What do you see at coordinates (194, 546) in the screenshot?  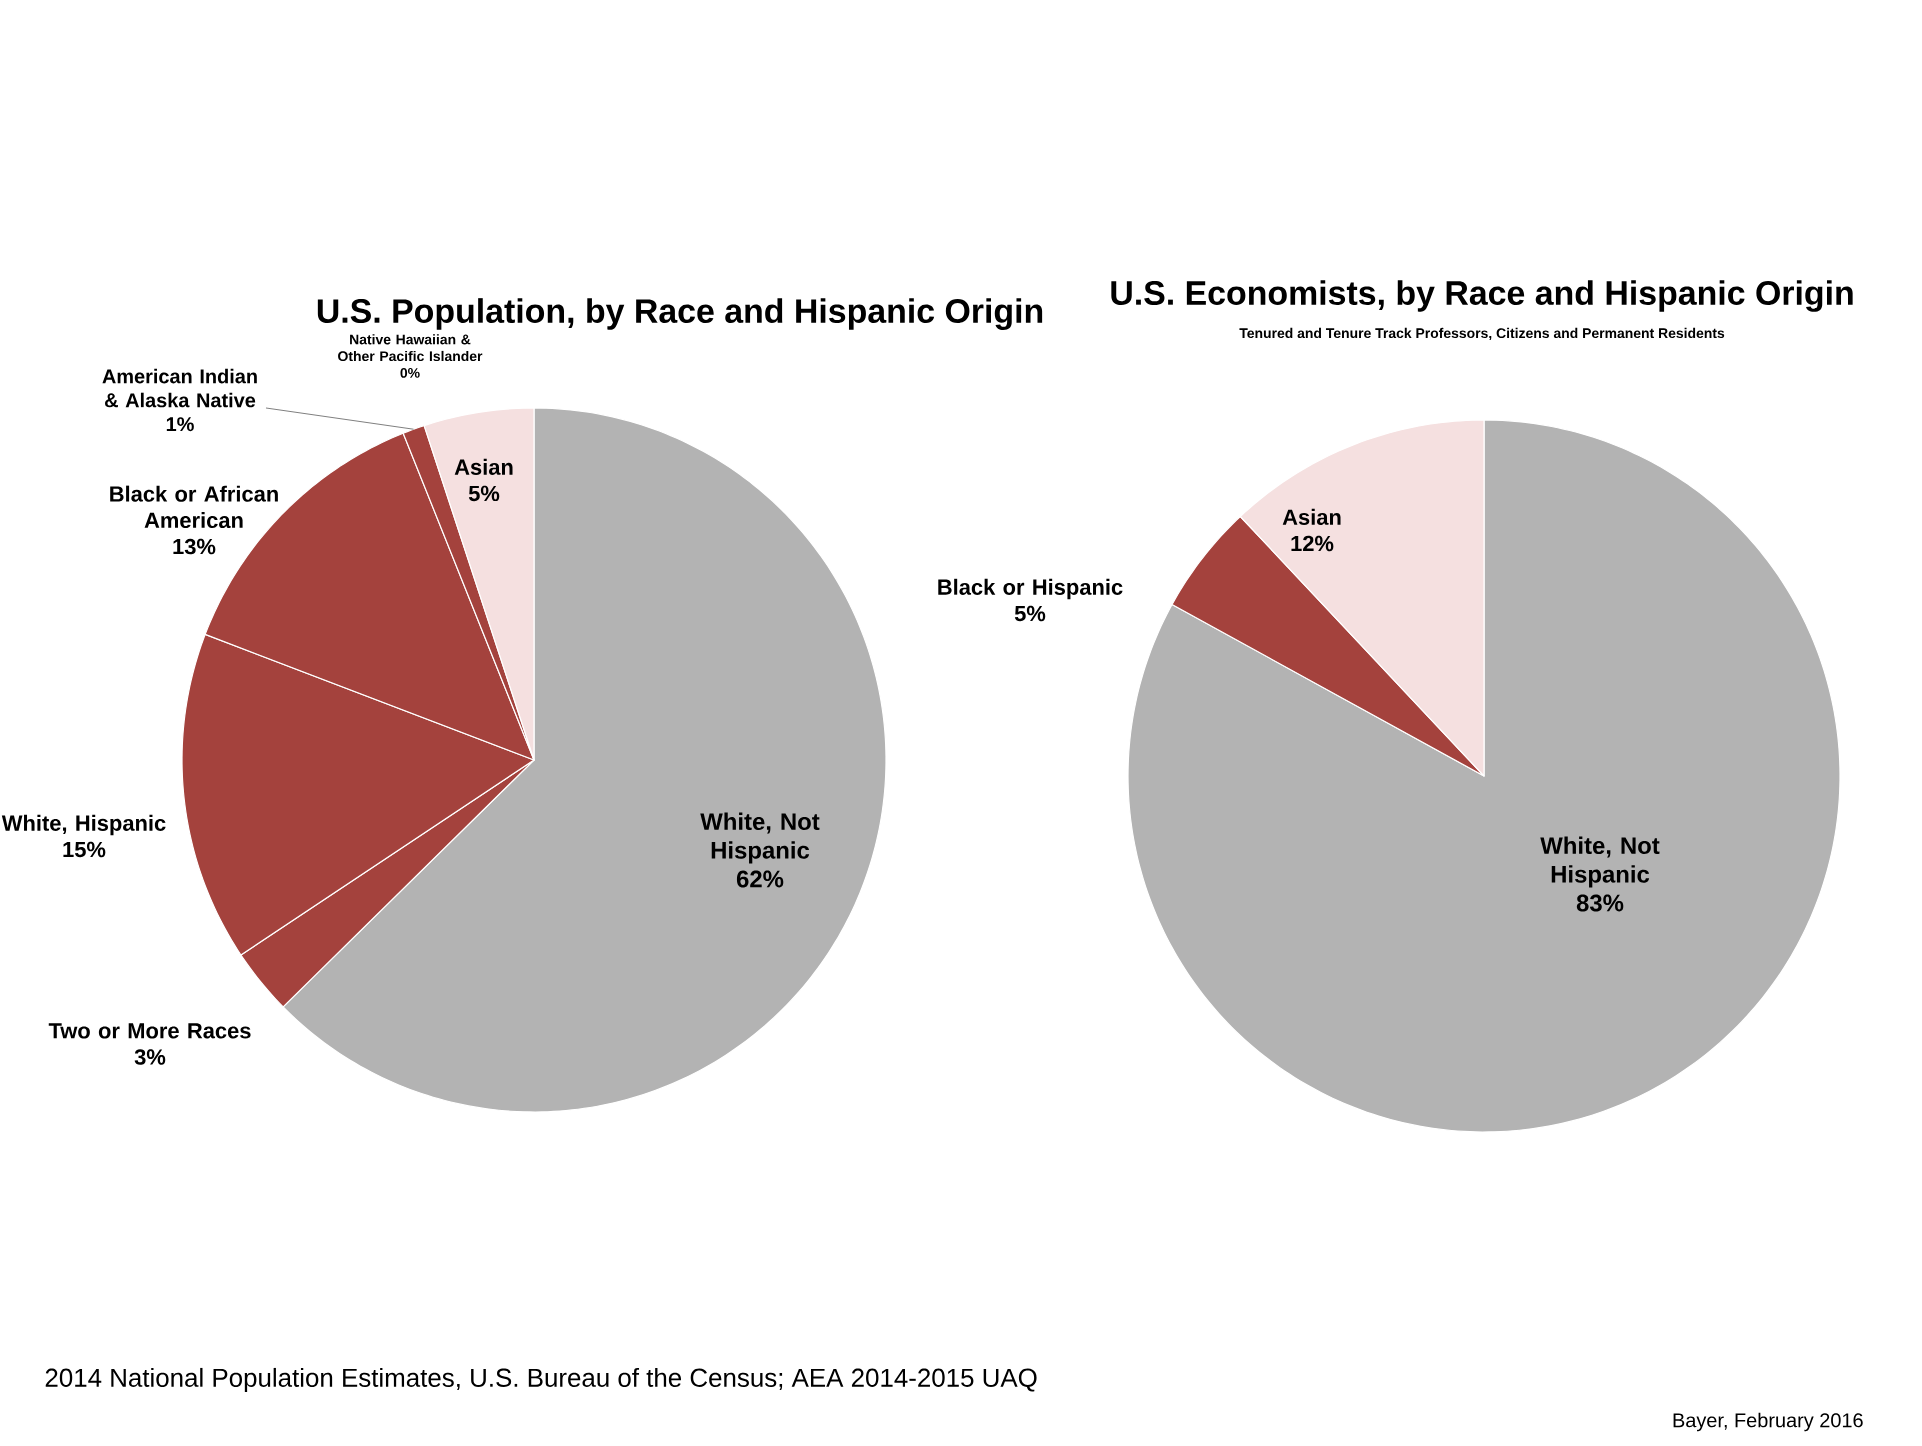 I see `data-label: 13%` at bounding box center [194, 546].